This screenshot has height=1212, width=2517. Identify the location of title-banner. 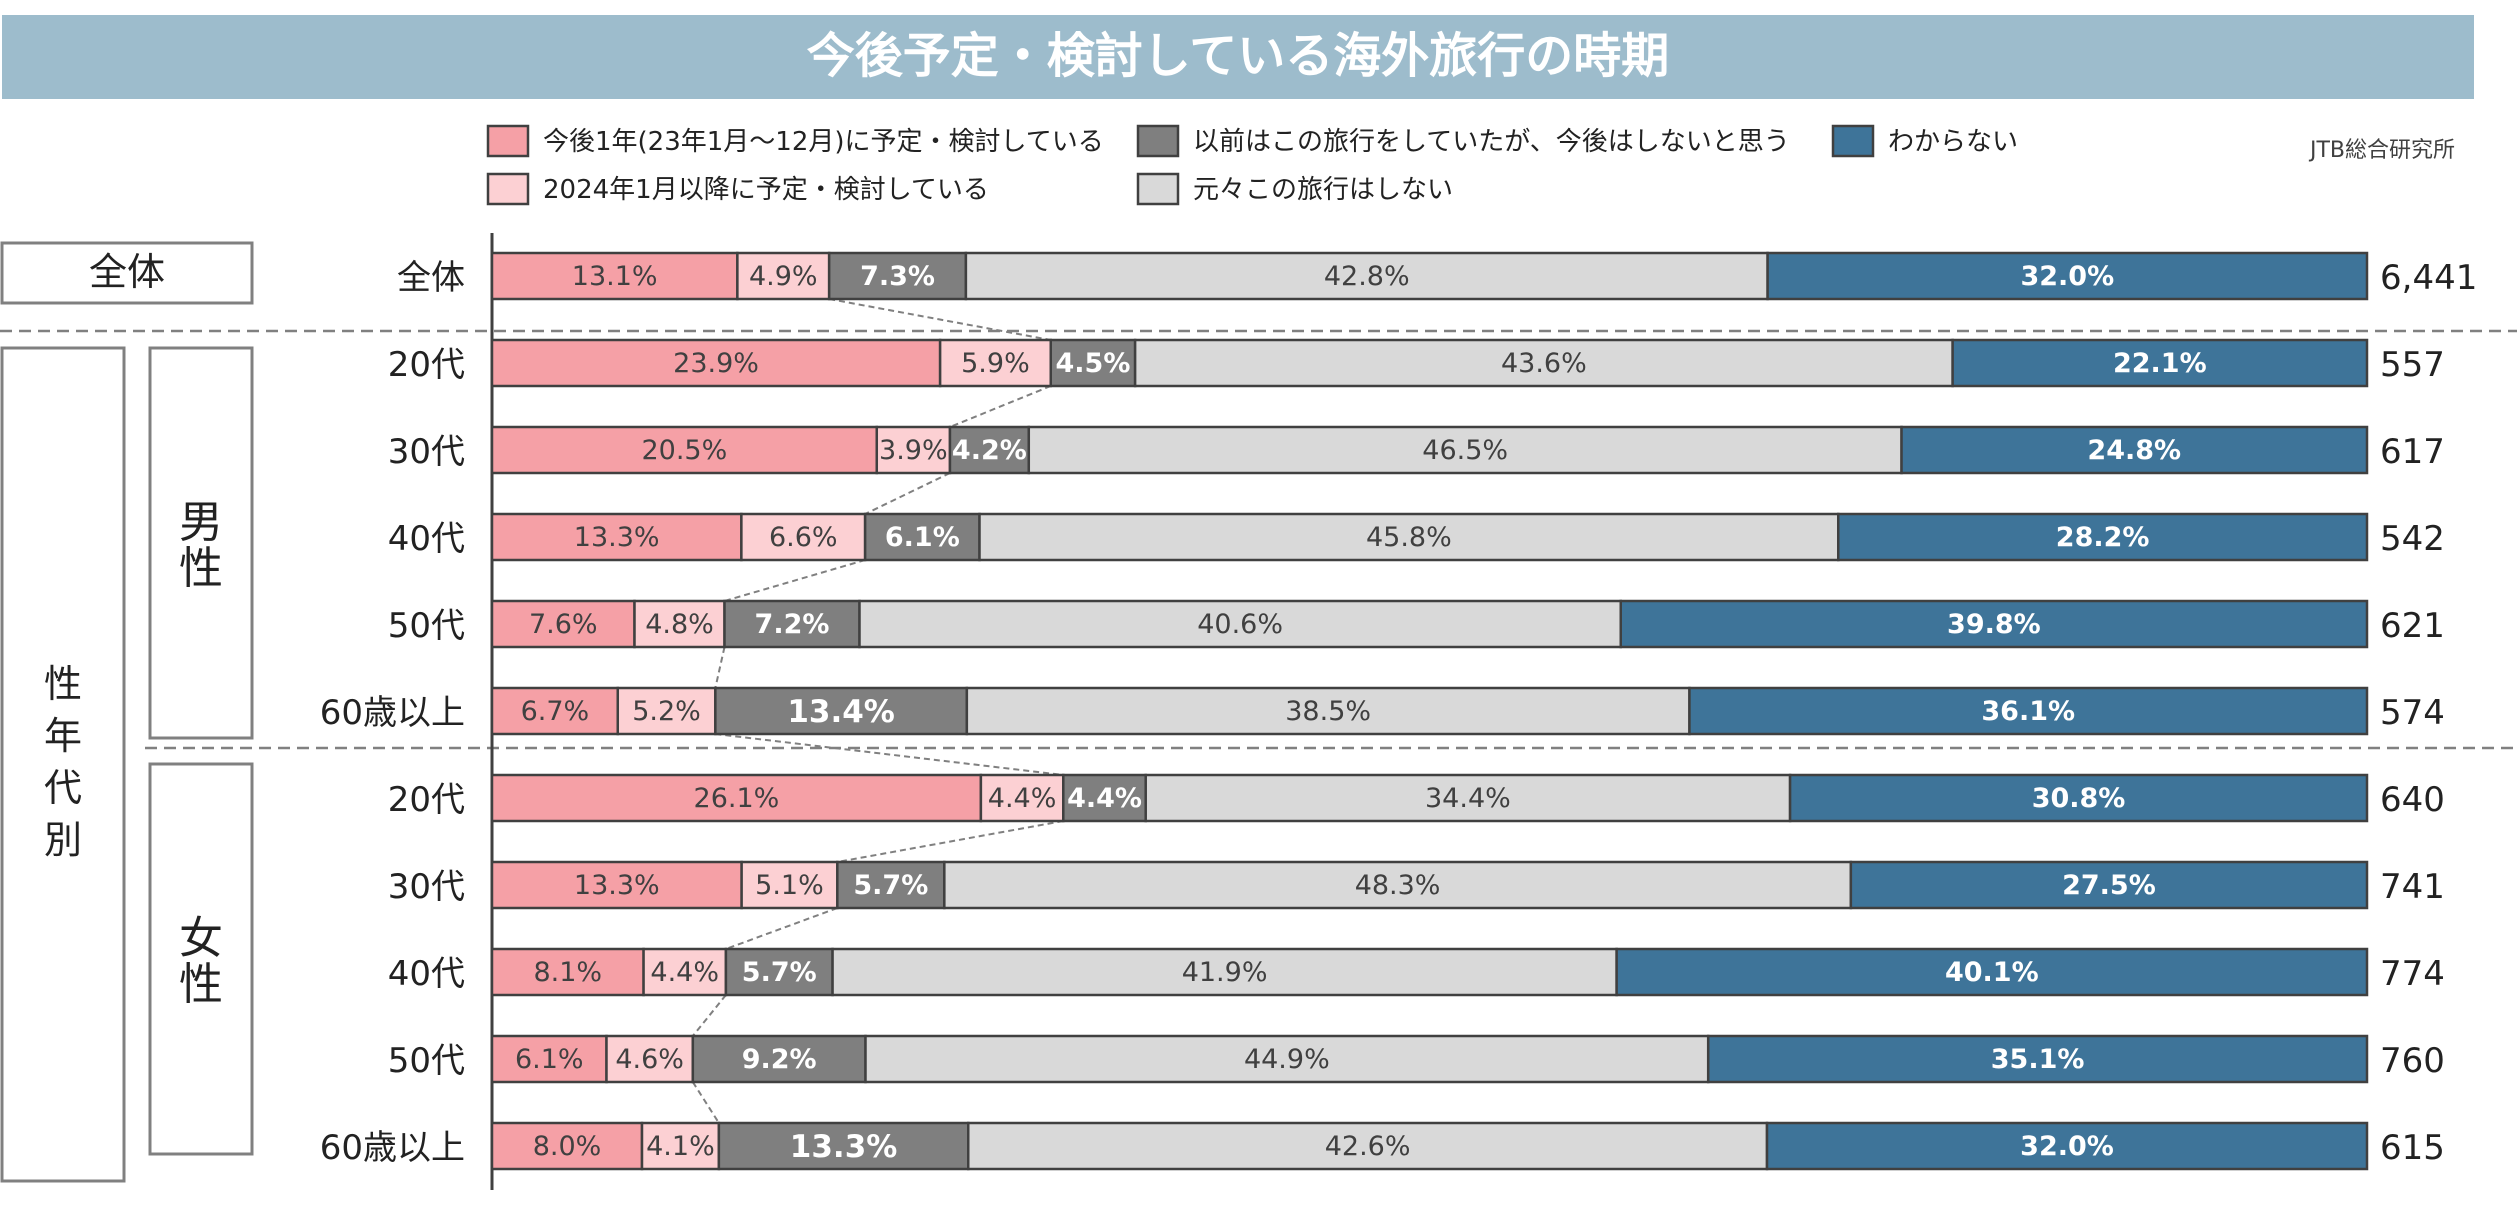
(1238, 57).